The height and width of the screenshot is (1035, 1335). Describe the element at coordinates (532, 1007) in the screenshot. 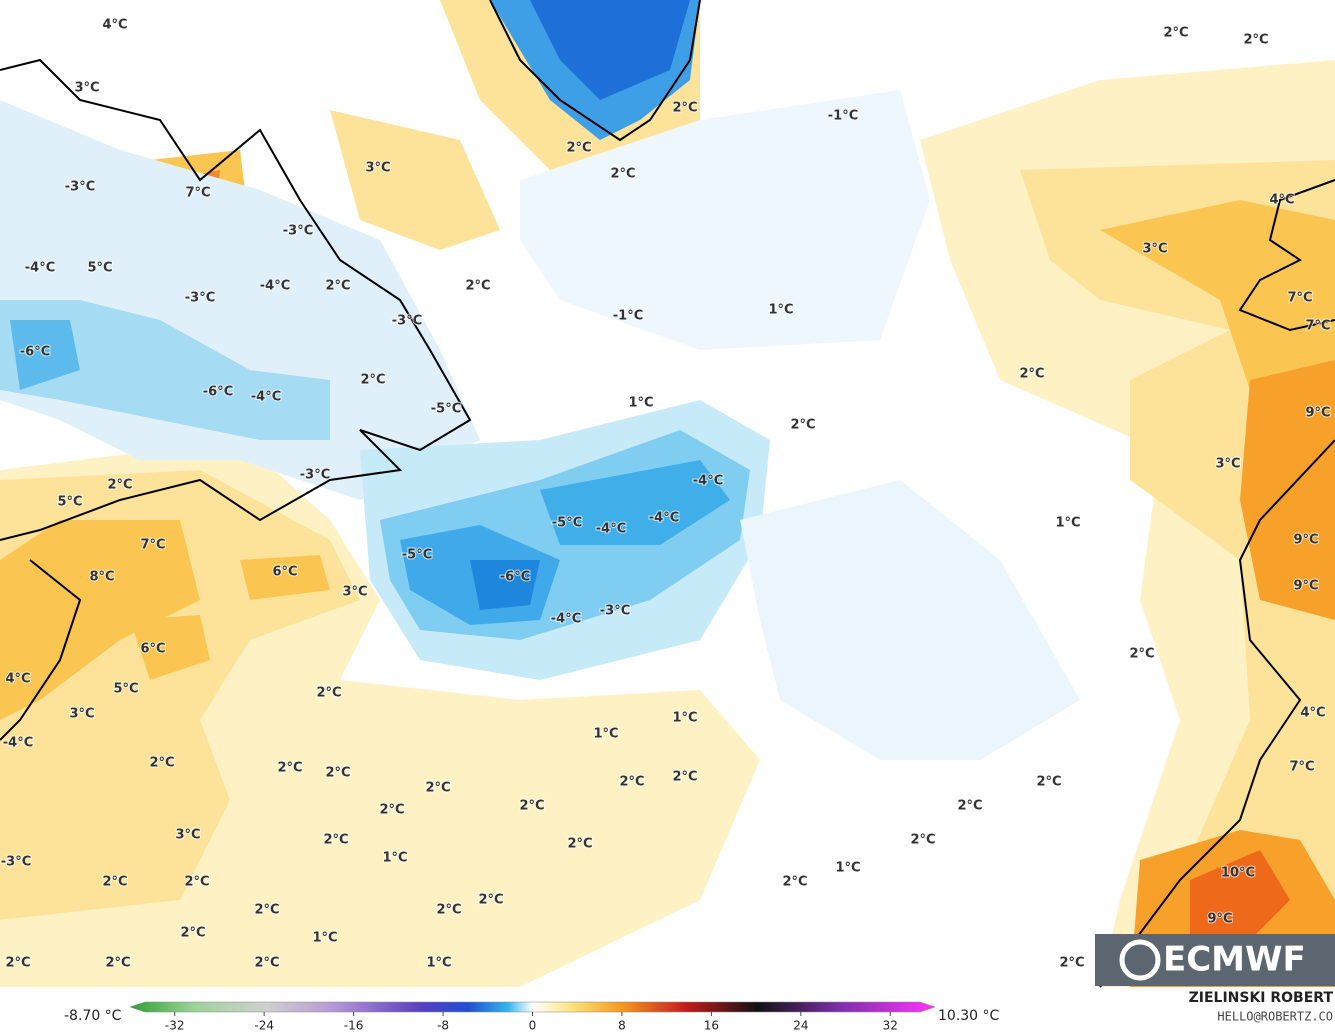

I see `colorbar-strip` at that location.